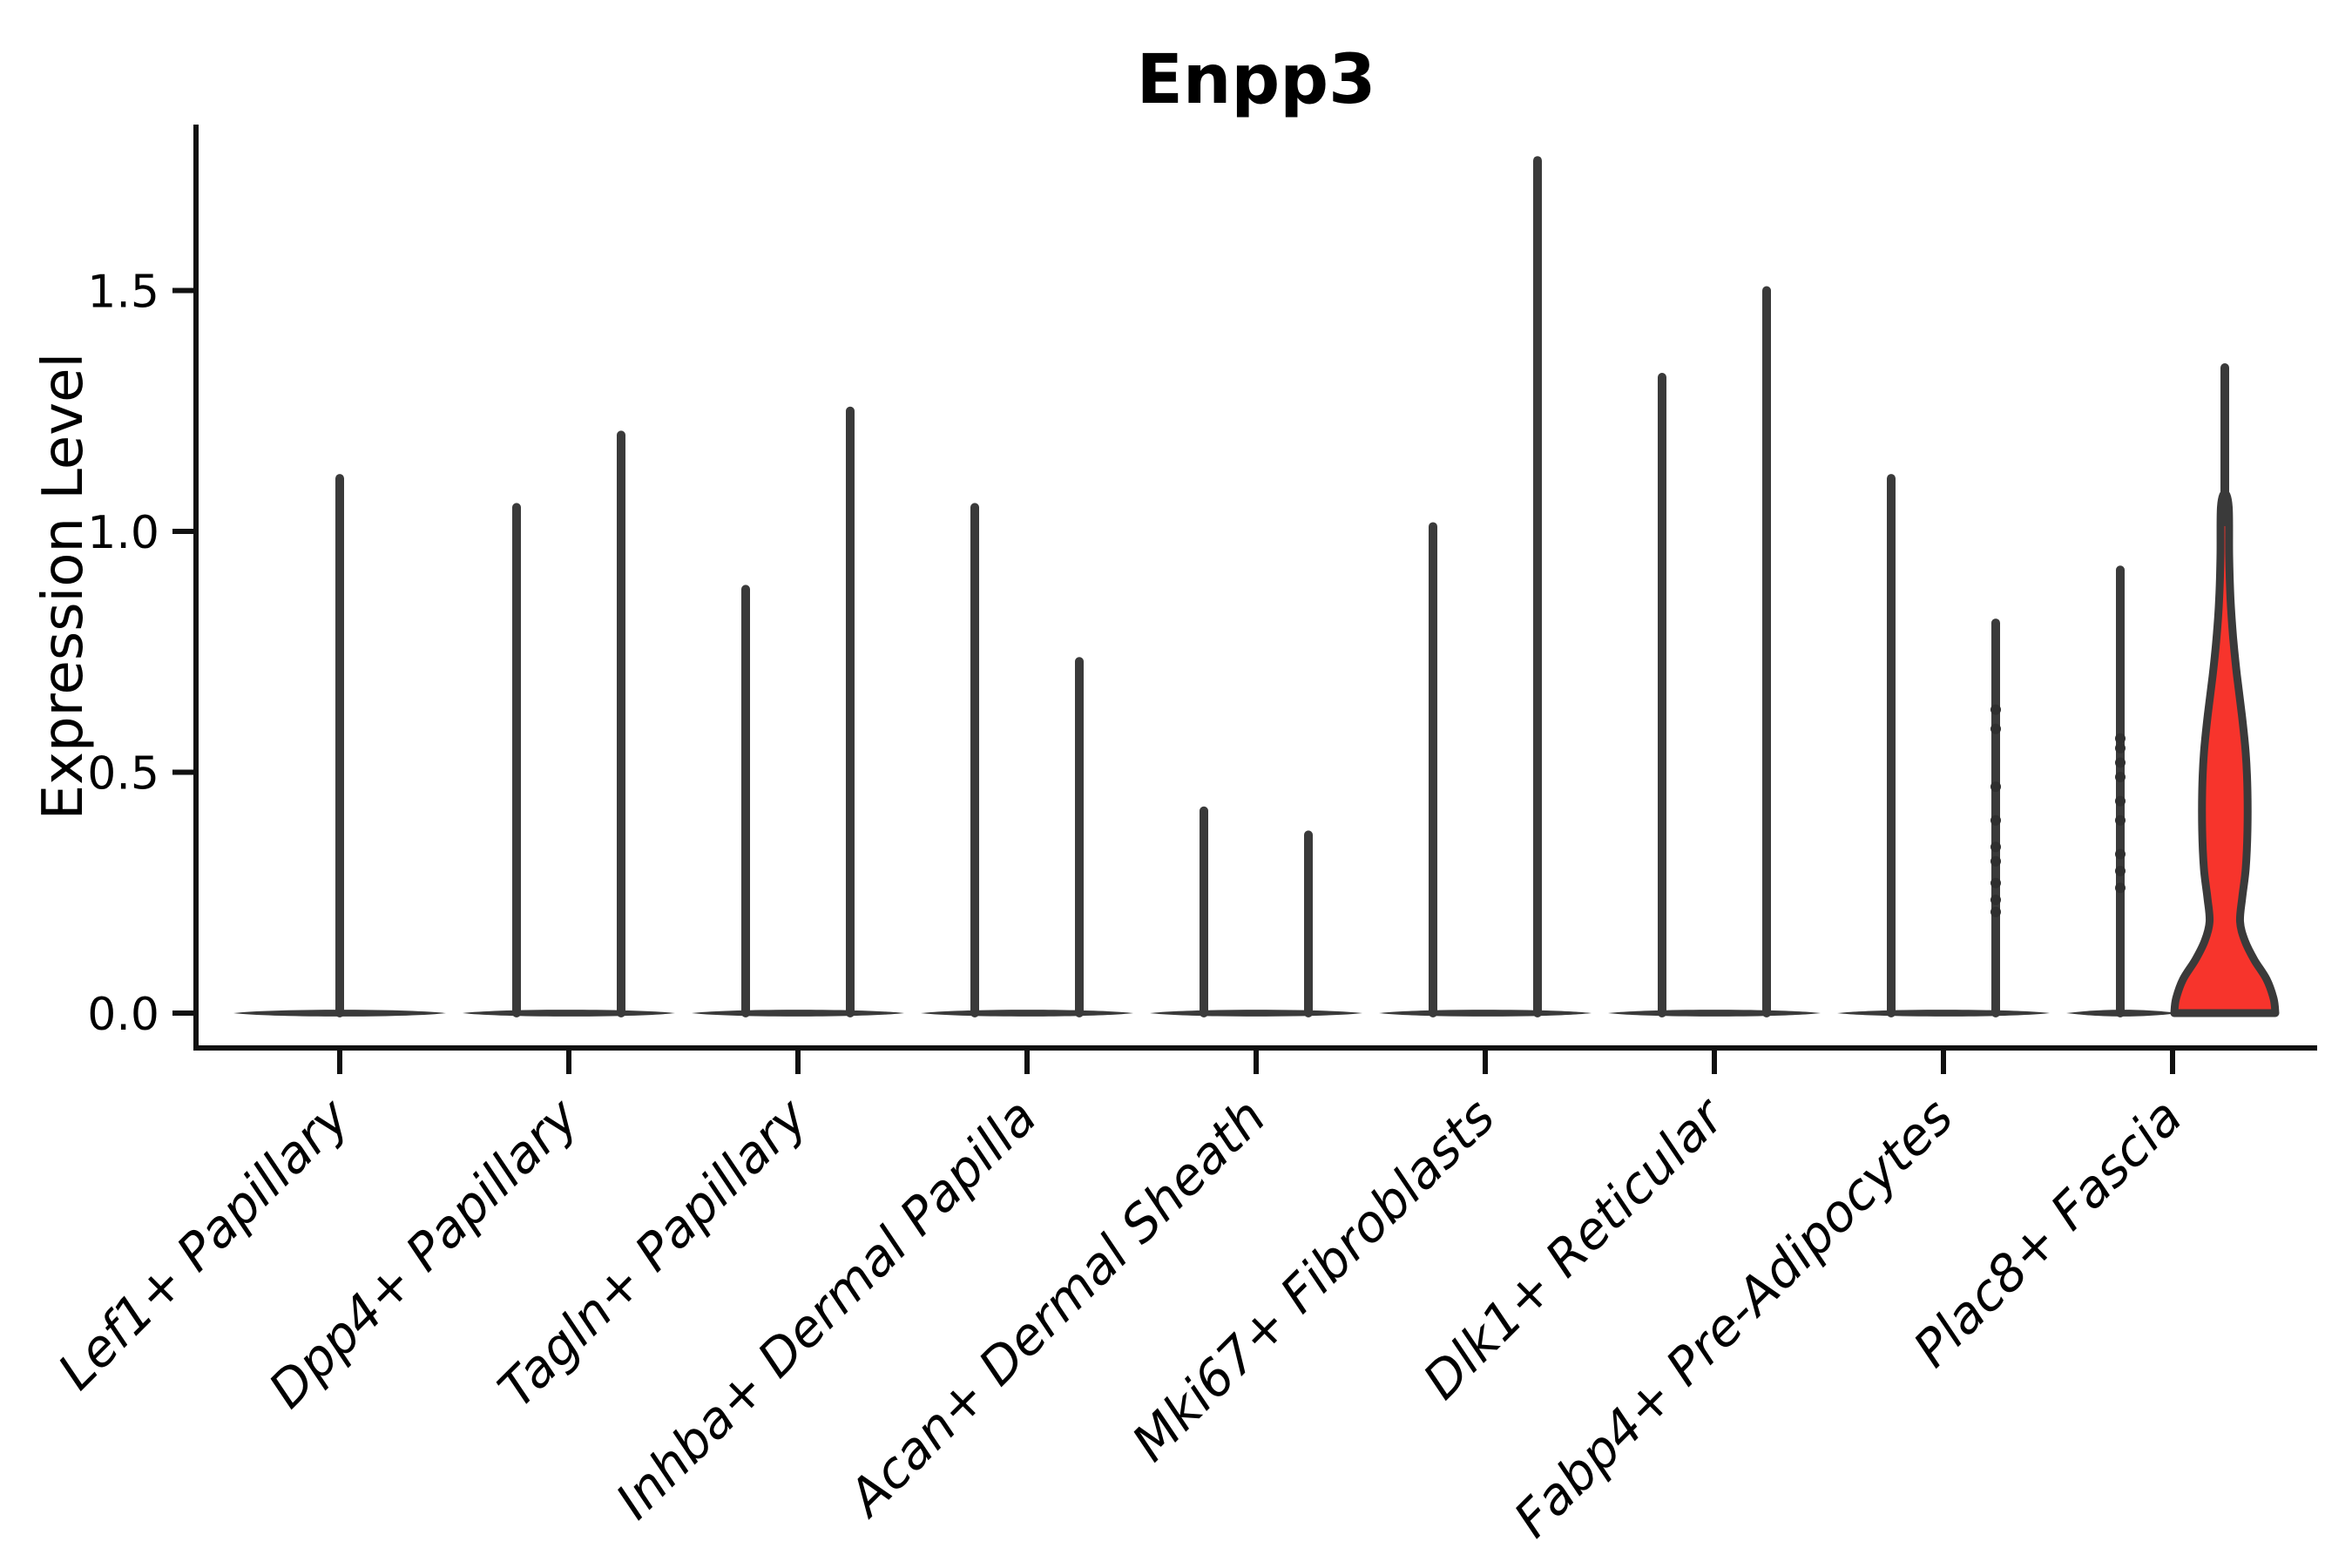 Image resolution: width=2352 pixels, height=1568 pixels. I want to click on y-tick-label: 0.0, so click(123, 1015).